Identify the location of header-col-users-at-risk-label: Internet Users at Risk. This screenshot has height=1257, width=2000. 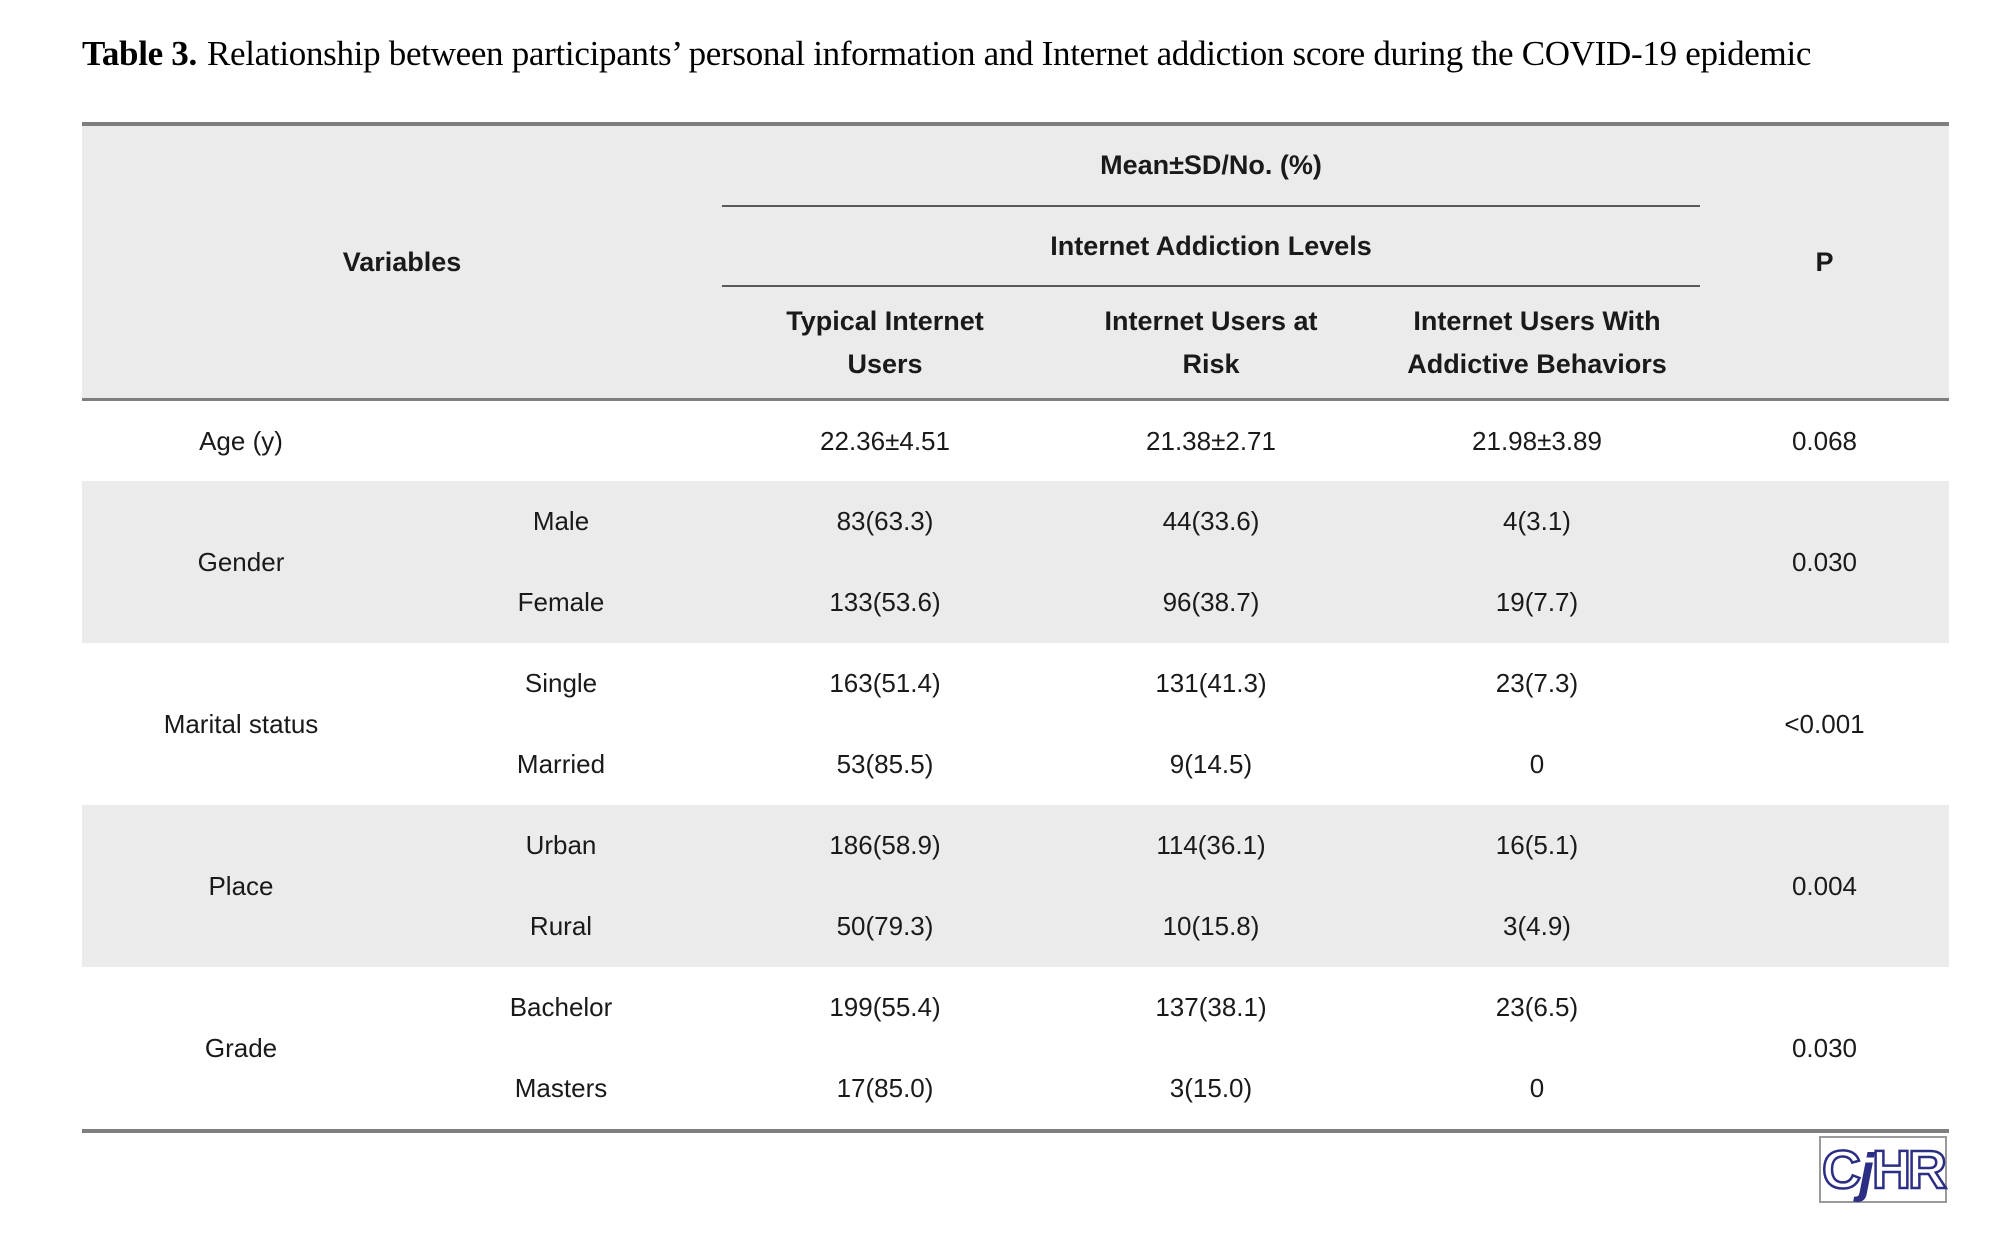
(1211, 342).